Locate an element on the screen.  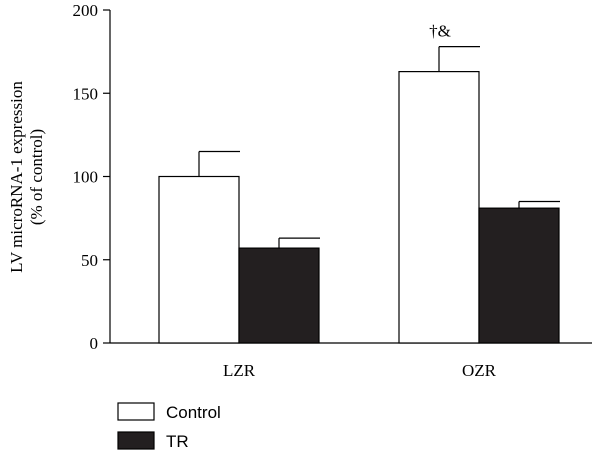
annotations: †& is located at coordinates (440, 31).